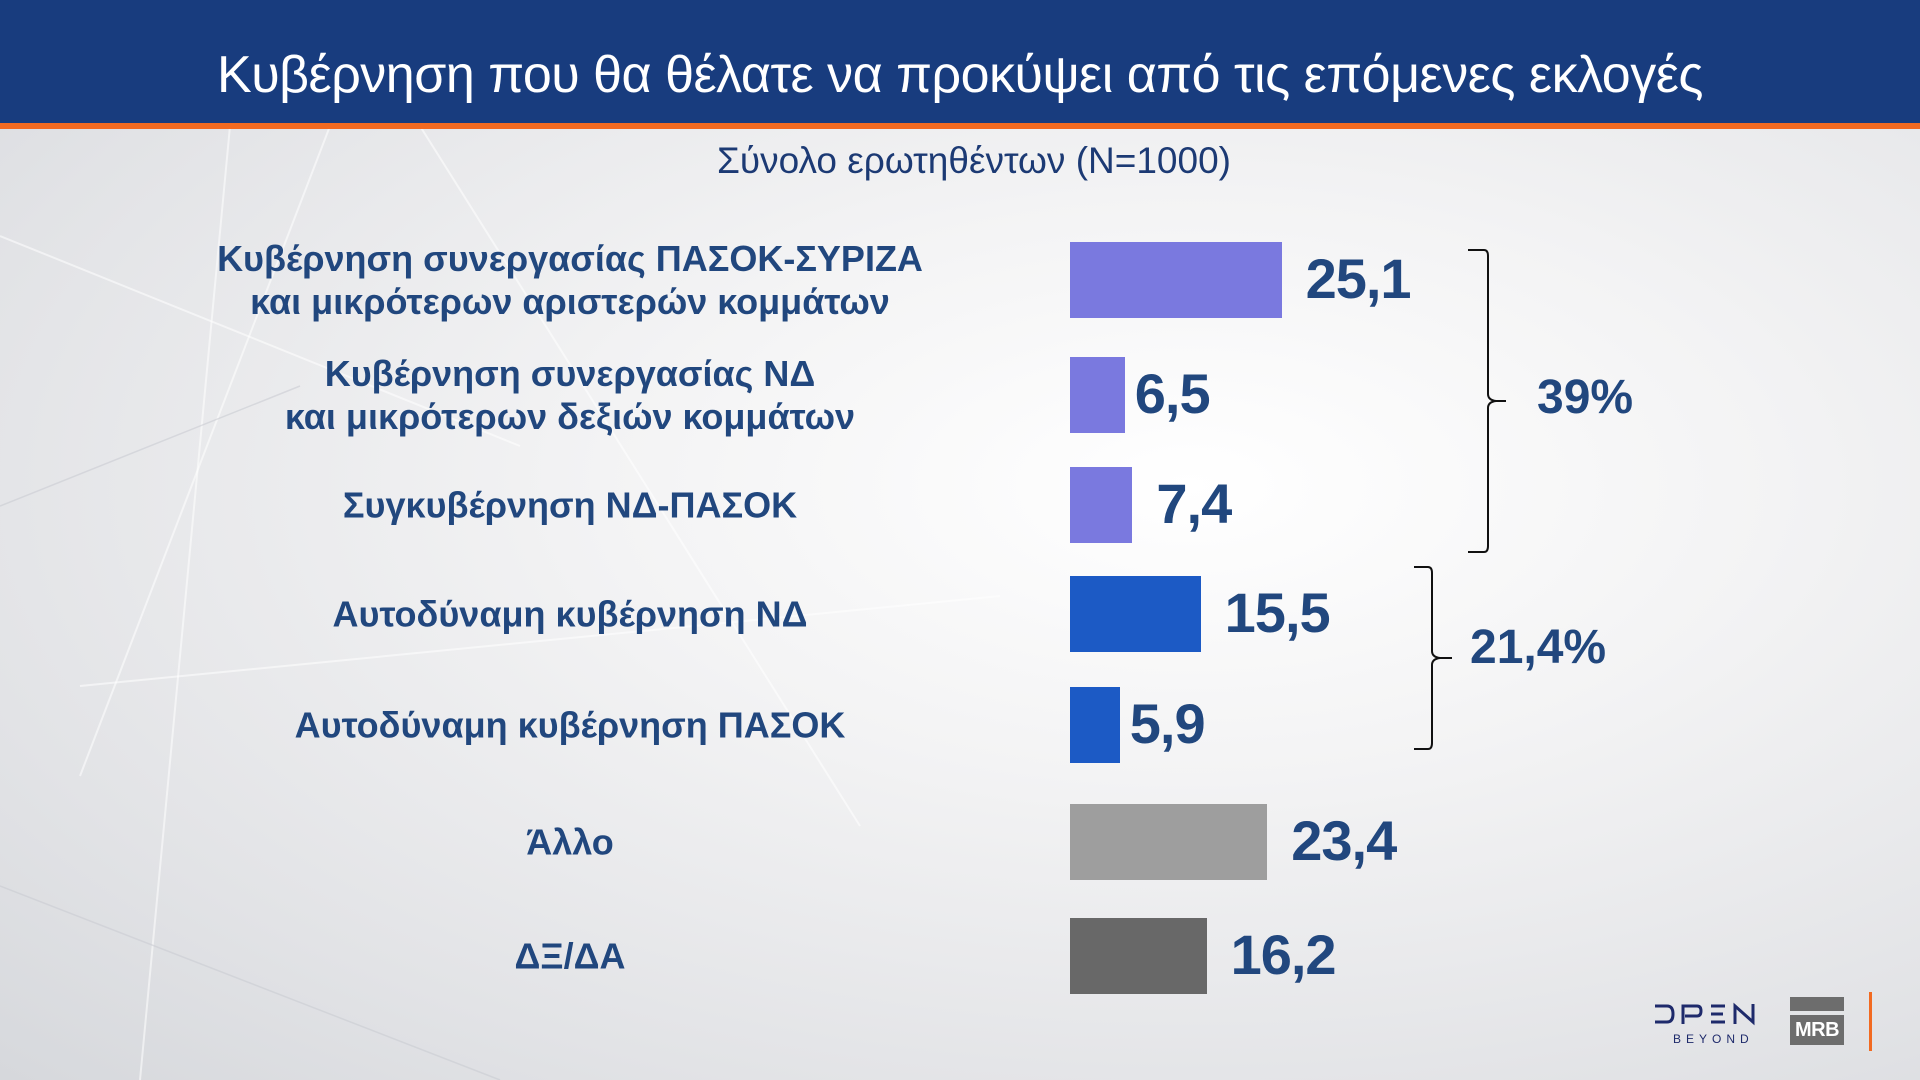  I want to click on category-label-line: Συγκυβέρνηση ΝΔ-ΠΑΣΟΚ, so click(570, 505).